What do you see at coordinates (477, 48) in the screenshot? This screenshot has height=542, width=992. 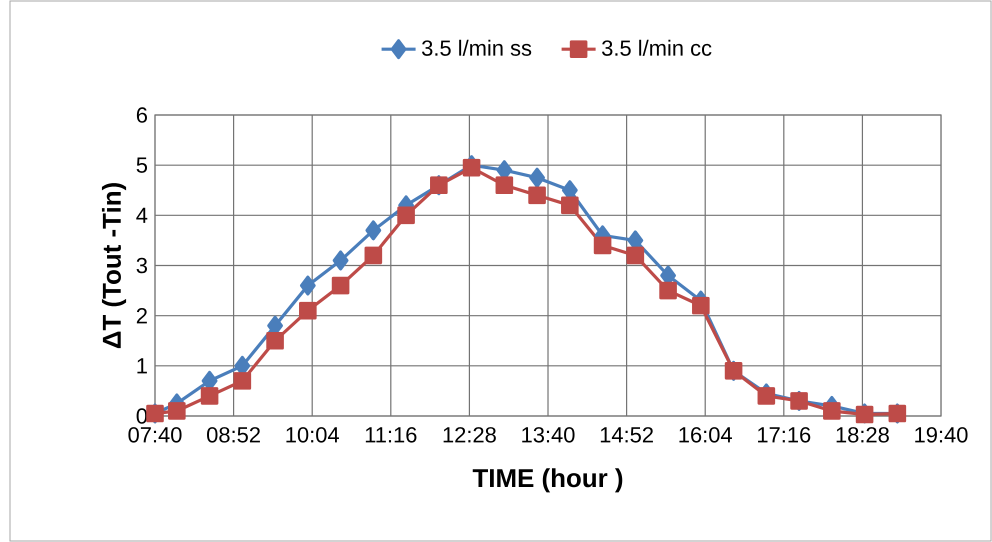 I see `legend-label: 3.5 l/min ss` at bounding box center [477, 48].